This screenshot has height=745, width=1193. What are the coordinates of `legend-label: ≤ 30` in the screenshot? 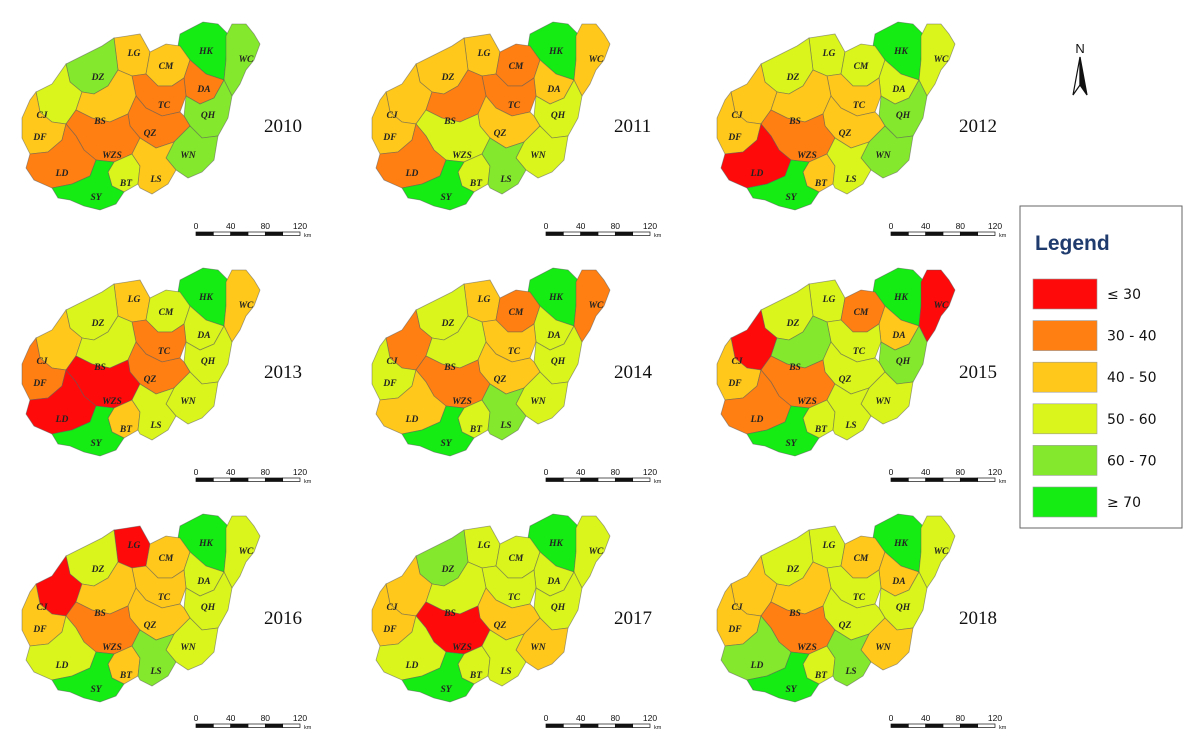 It's located at (1124, 295).